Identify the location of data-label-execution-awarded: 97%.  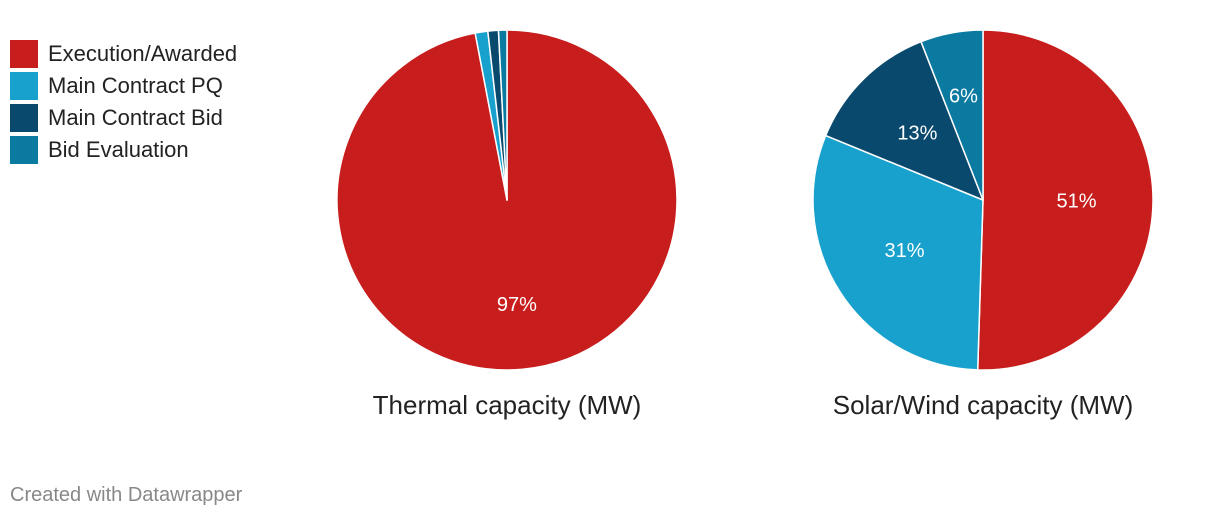
(517, 305).